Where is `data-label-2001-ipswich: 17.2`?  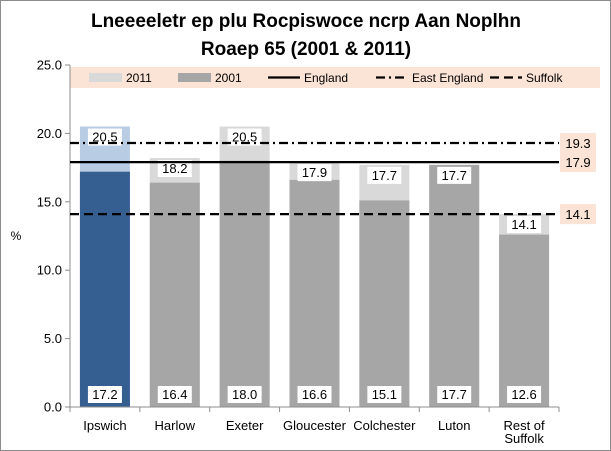
data-label-2001-ipswich: 17.2 is located at coordinates (104, 394).